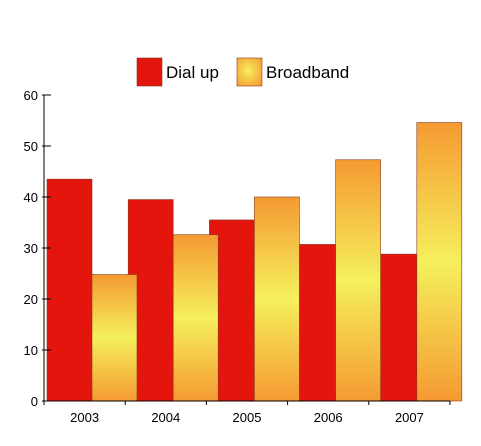 The image size is (481, 446). I want to click on chart-legend: Dial up Broadband, so click(242, 72).